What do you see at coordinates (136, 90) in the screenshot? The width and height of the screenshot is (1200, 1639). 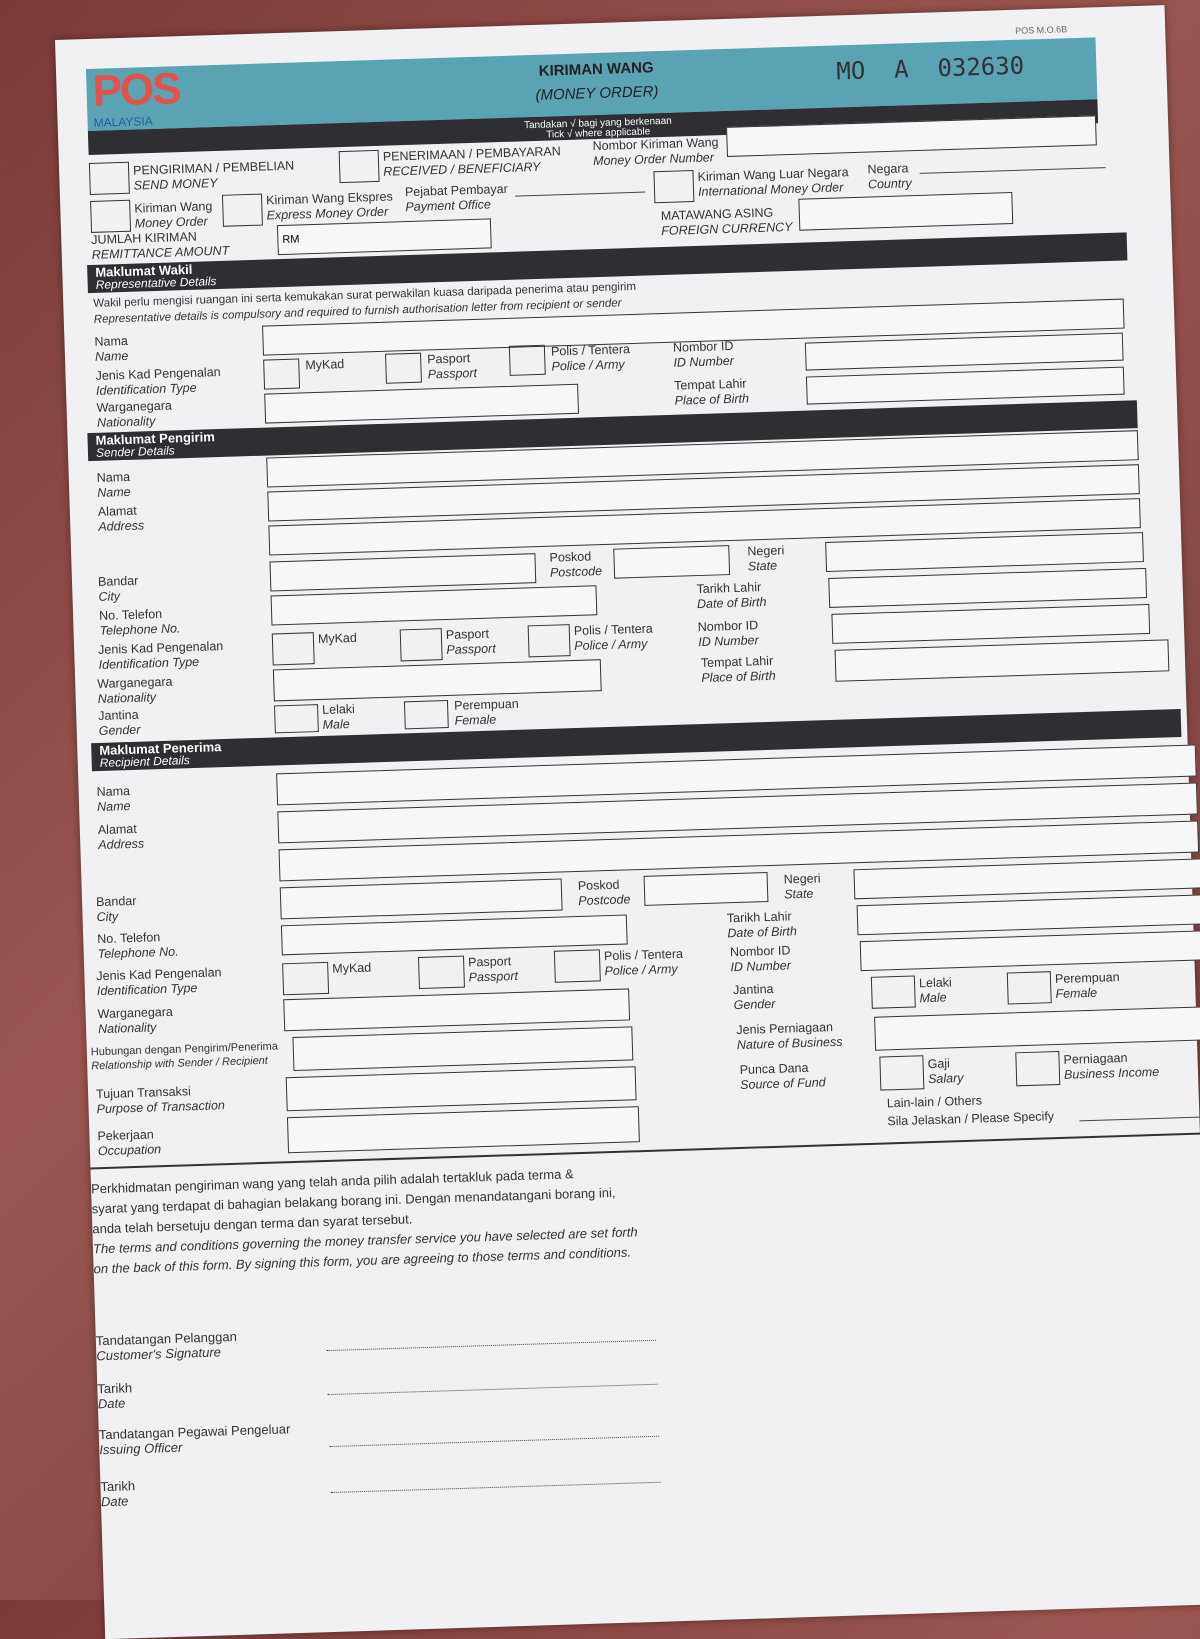 I see `pos-logo: POS` at bounding box center [136, 90].